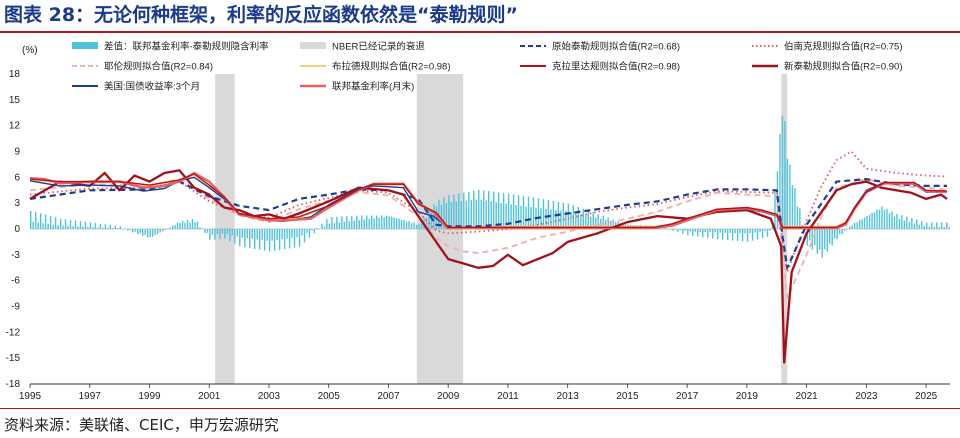 The image size is (960, 438). What do you see at coordinates (141, 425) in the screenshot?
I see `source-note: 资料来源：美联储、CEIC，申万宏源研究` at bounding box center [141, 425].